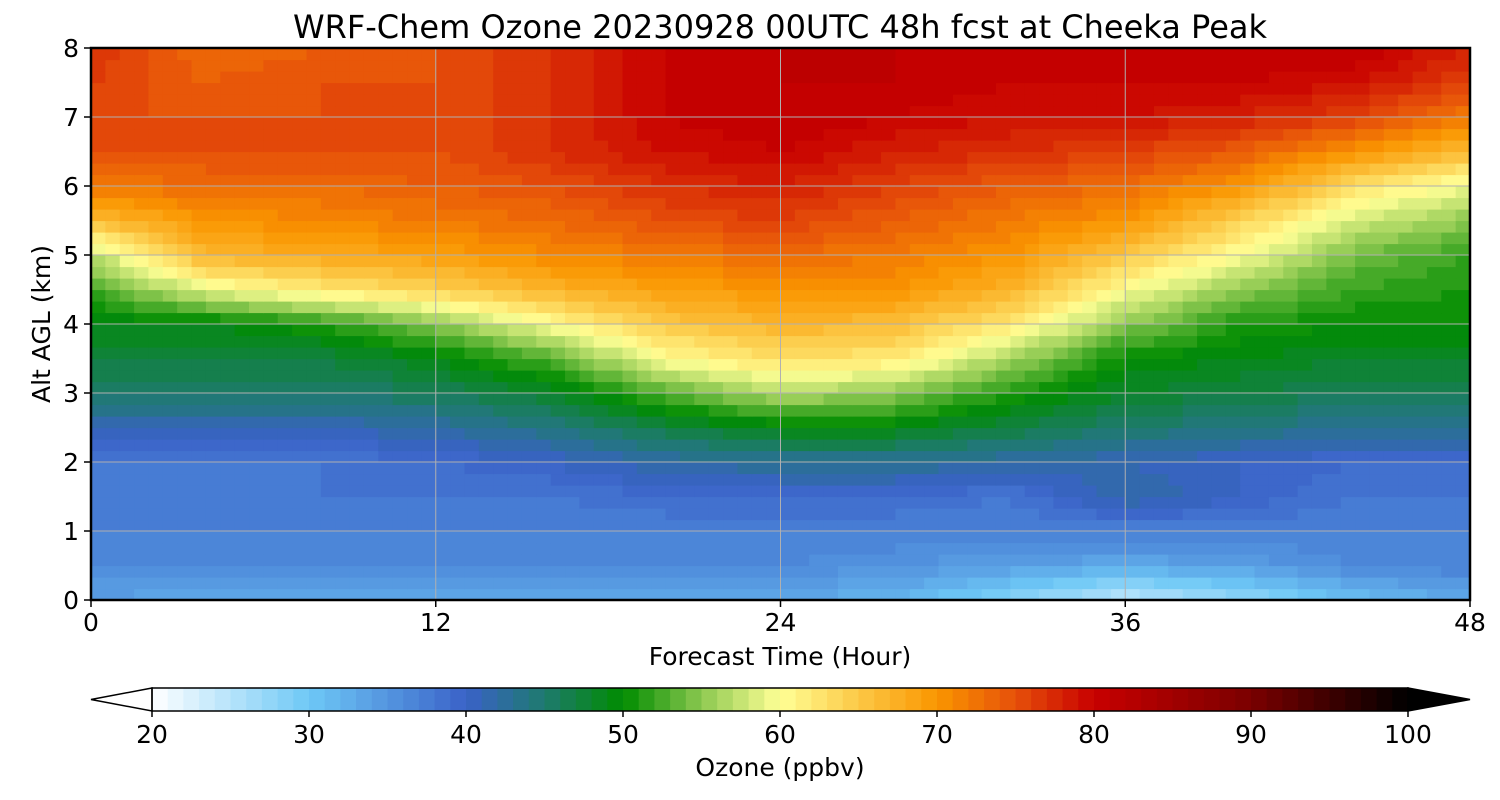  What do you see at coordinates (41, 324) in the screenshot?
I see `y-axis-label: Alt AGL (km)` at bounding box center [41, 324].